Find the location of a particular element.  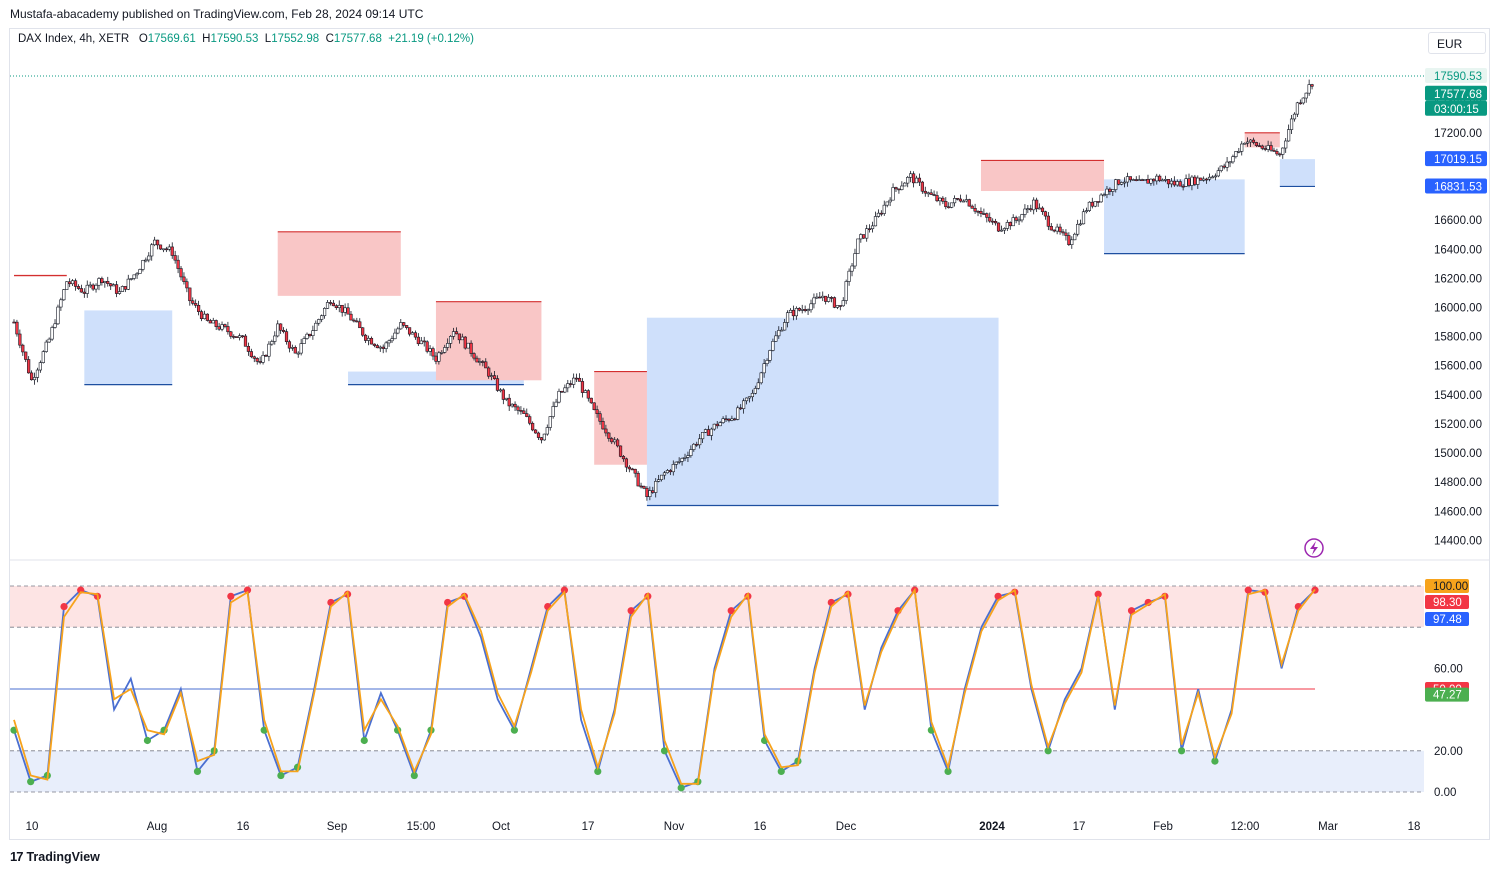

time-tick: 10 is located at coordinates (32, 827).